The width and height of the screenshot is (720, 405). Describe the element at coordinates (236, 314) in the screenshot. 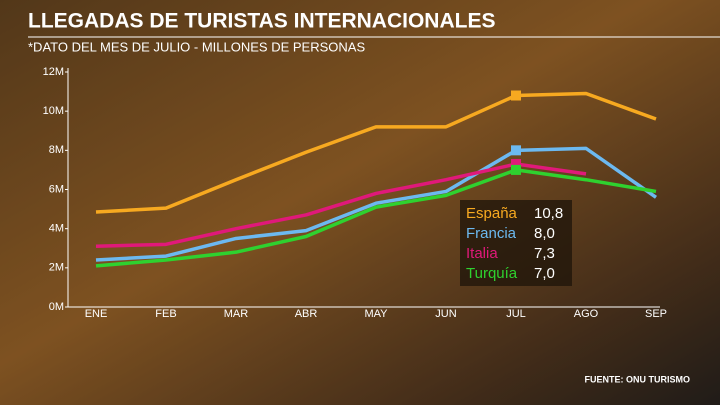

I see `x-tick-label: MAR` at that location.